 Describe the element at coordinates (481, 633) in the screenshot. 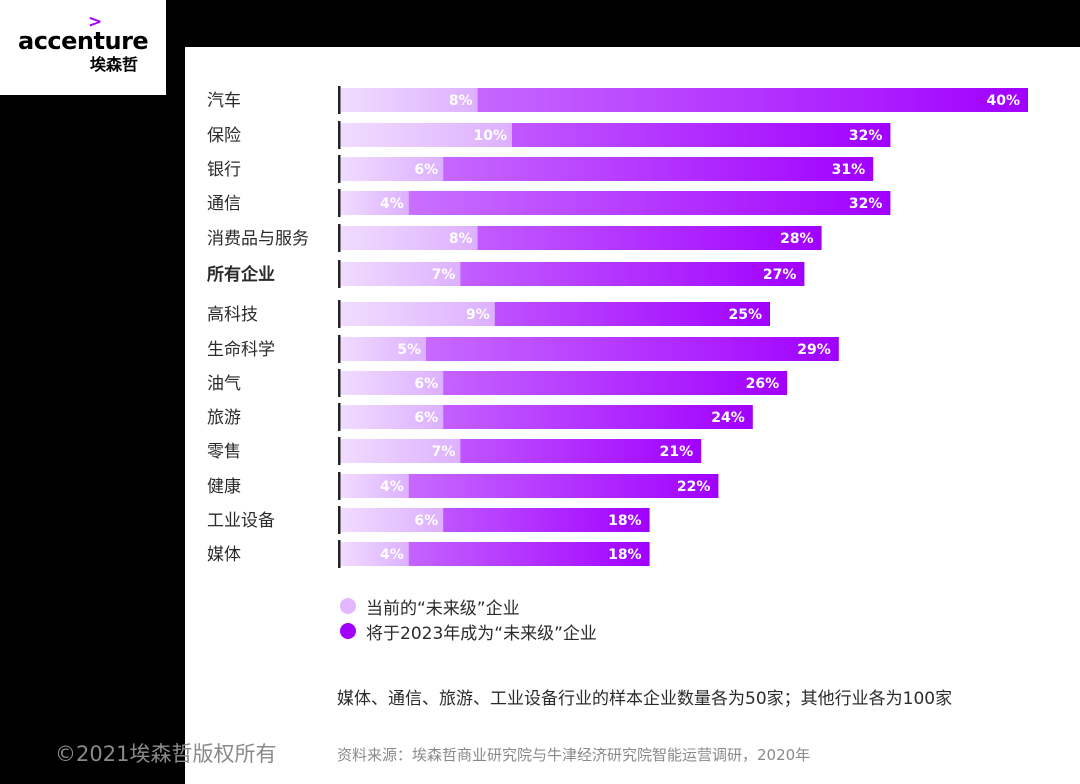

I see `legend-label-future: 将于2023年成为“未来级”企业` at that location.